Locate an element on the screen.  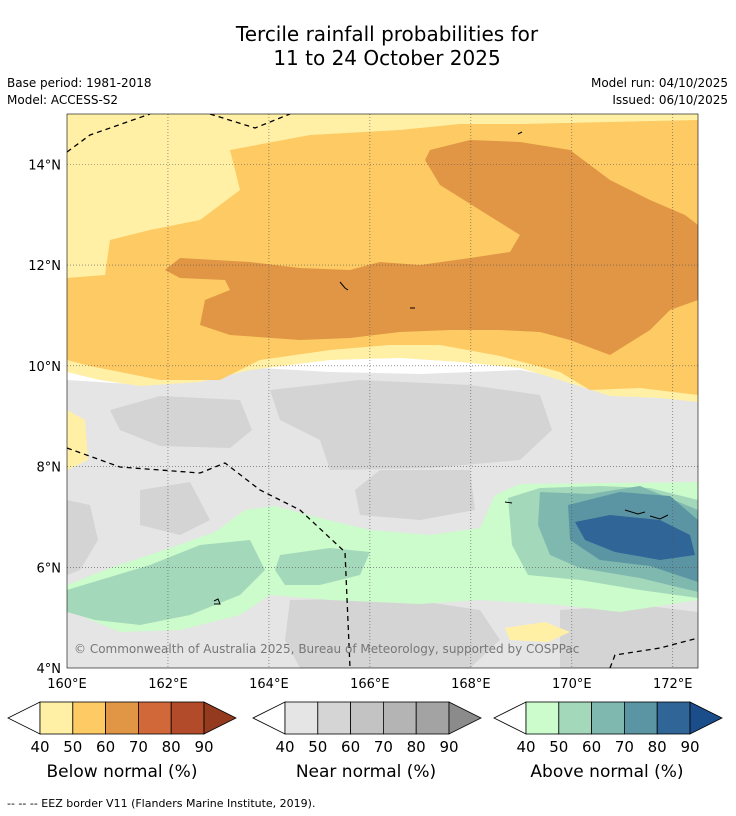
x-tick-label: 166°E is located at coordinates (370, 684).